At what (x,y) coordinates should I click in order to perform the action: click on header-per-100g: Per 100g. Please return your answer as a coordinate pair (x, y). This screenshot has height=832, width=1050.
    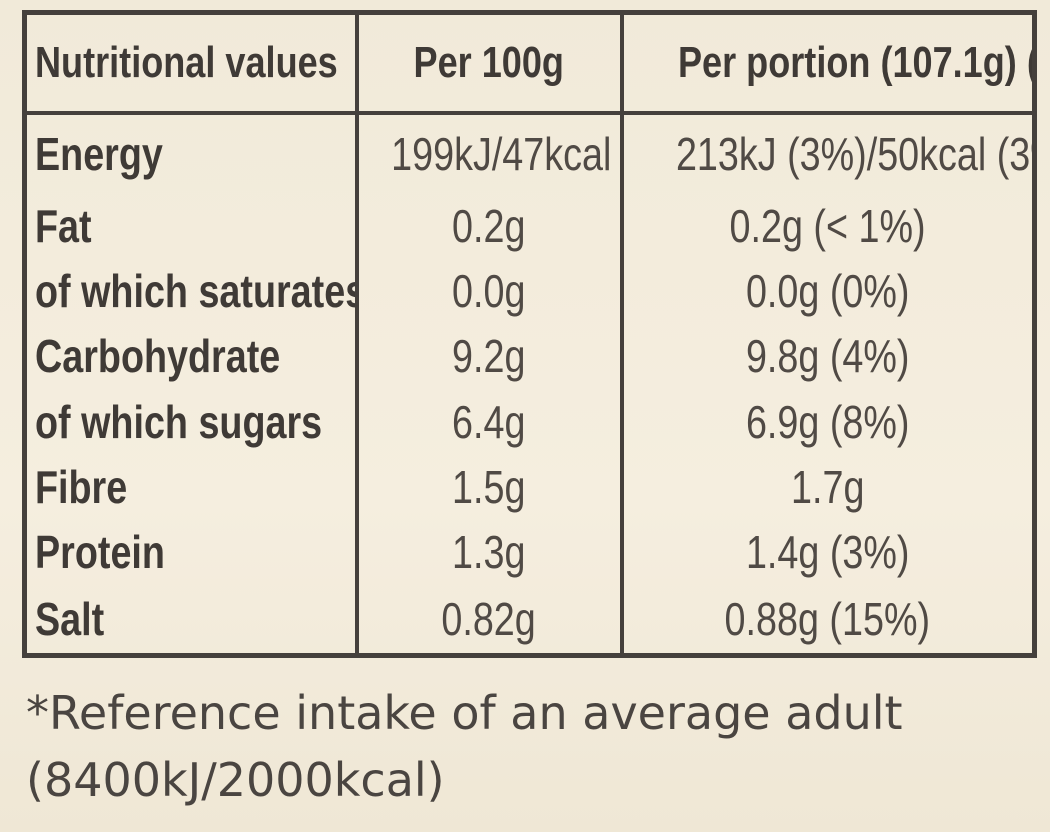
    Looking at the image, I should click on (488, 63).